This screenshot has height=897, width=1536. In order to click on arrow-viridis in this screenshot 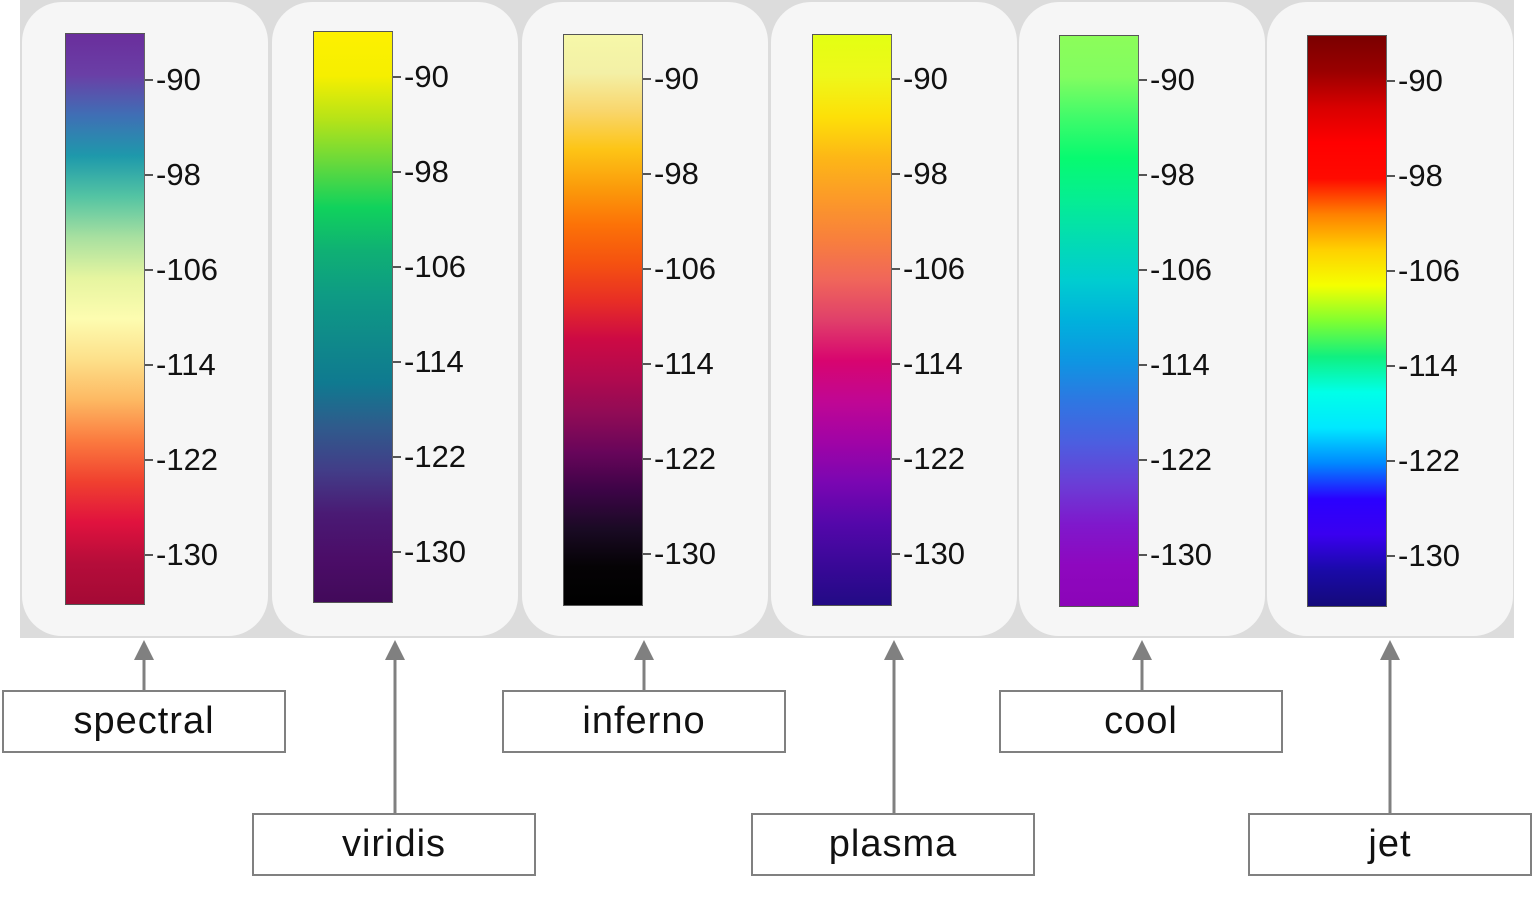, I will do `click(395, 726)`.